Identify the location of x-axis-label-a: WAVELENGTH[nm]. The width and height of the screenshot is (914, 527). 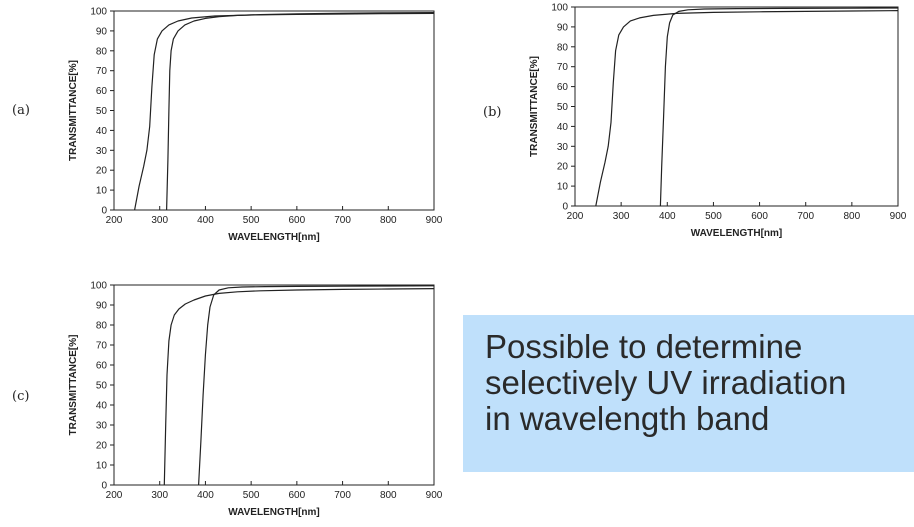
(273, 237).